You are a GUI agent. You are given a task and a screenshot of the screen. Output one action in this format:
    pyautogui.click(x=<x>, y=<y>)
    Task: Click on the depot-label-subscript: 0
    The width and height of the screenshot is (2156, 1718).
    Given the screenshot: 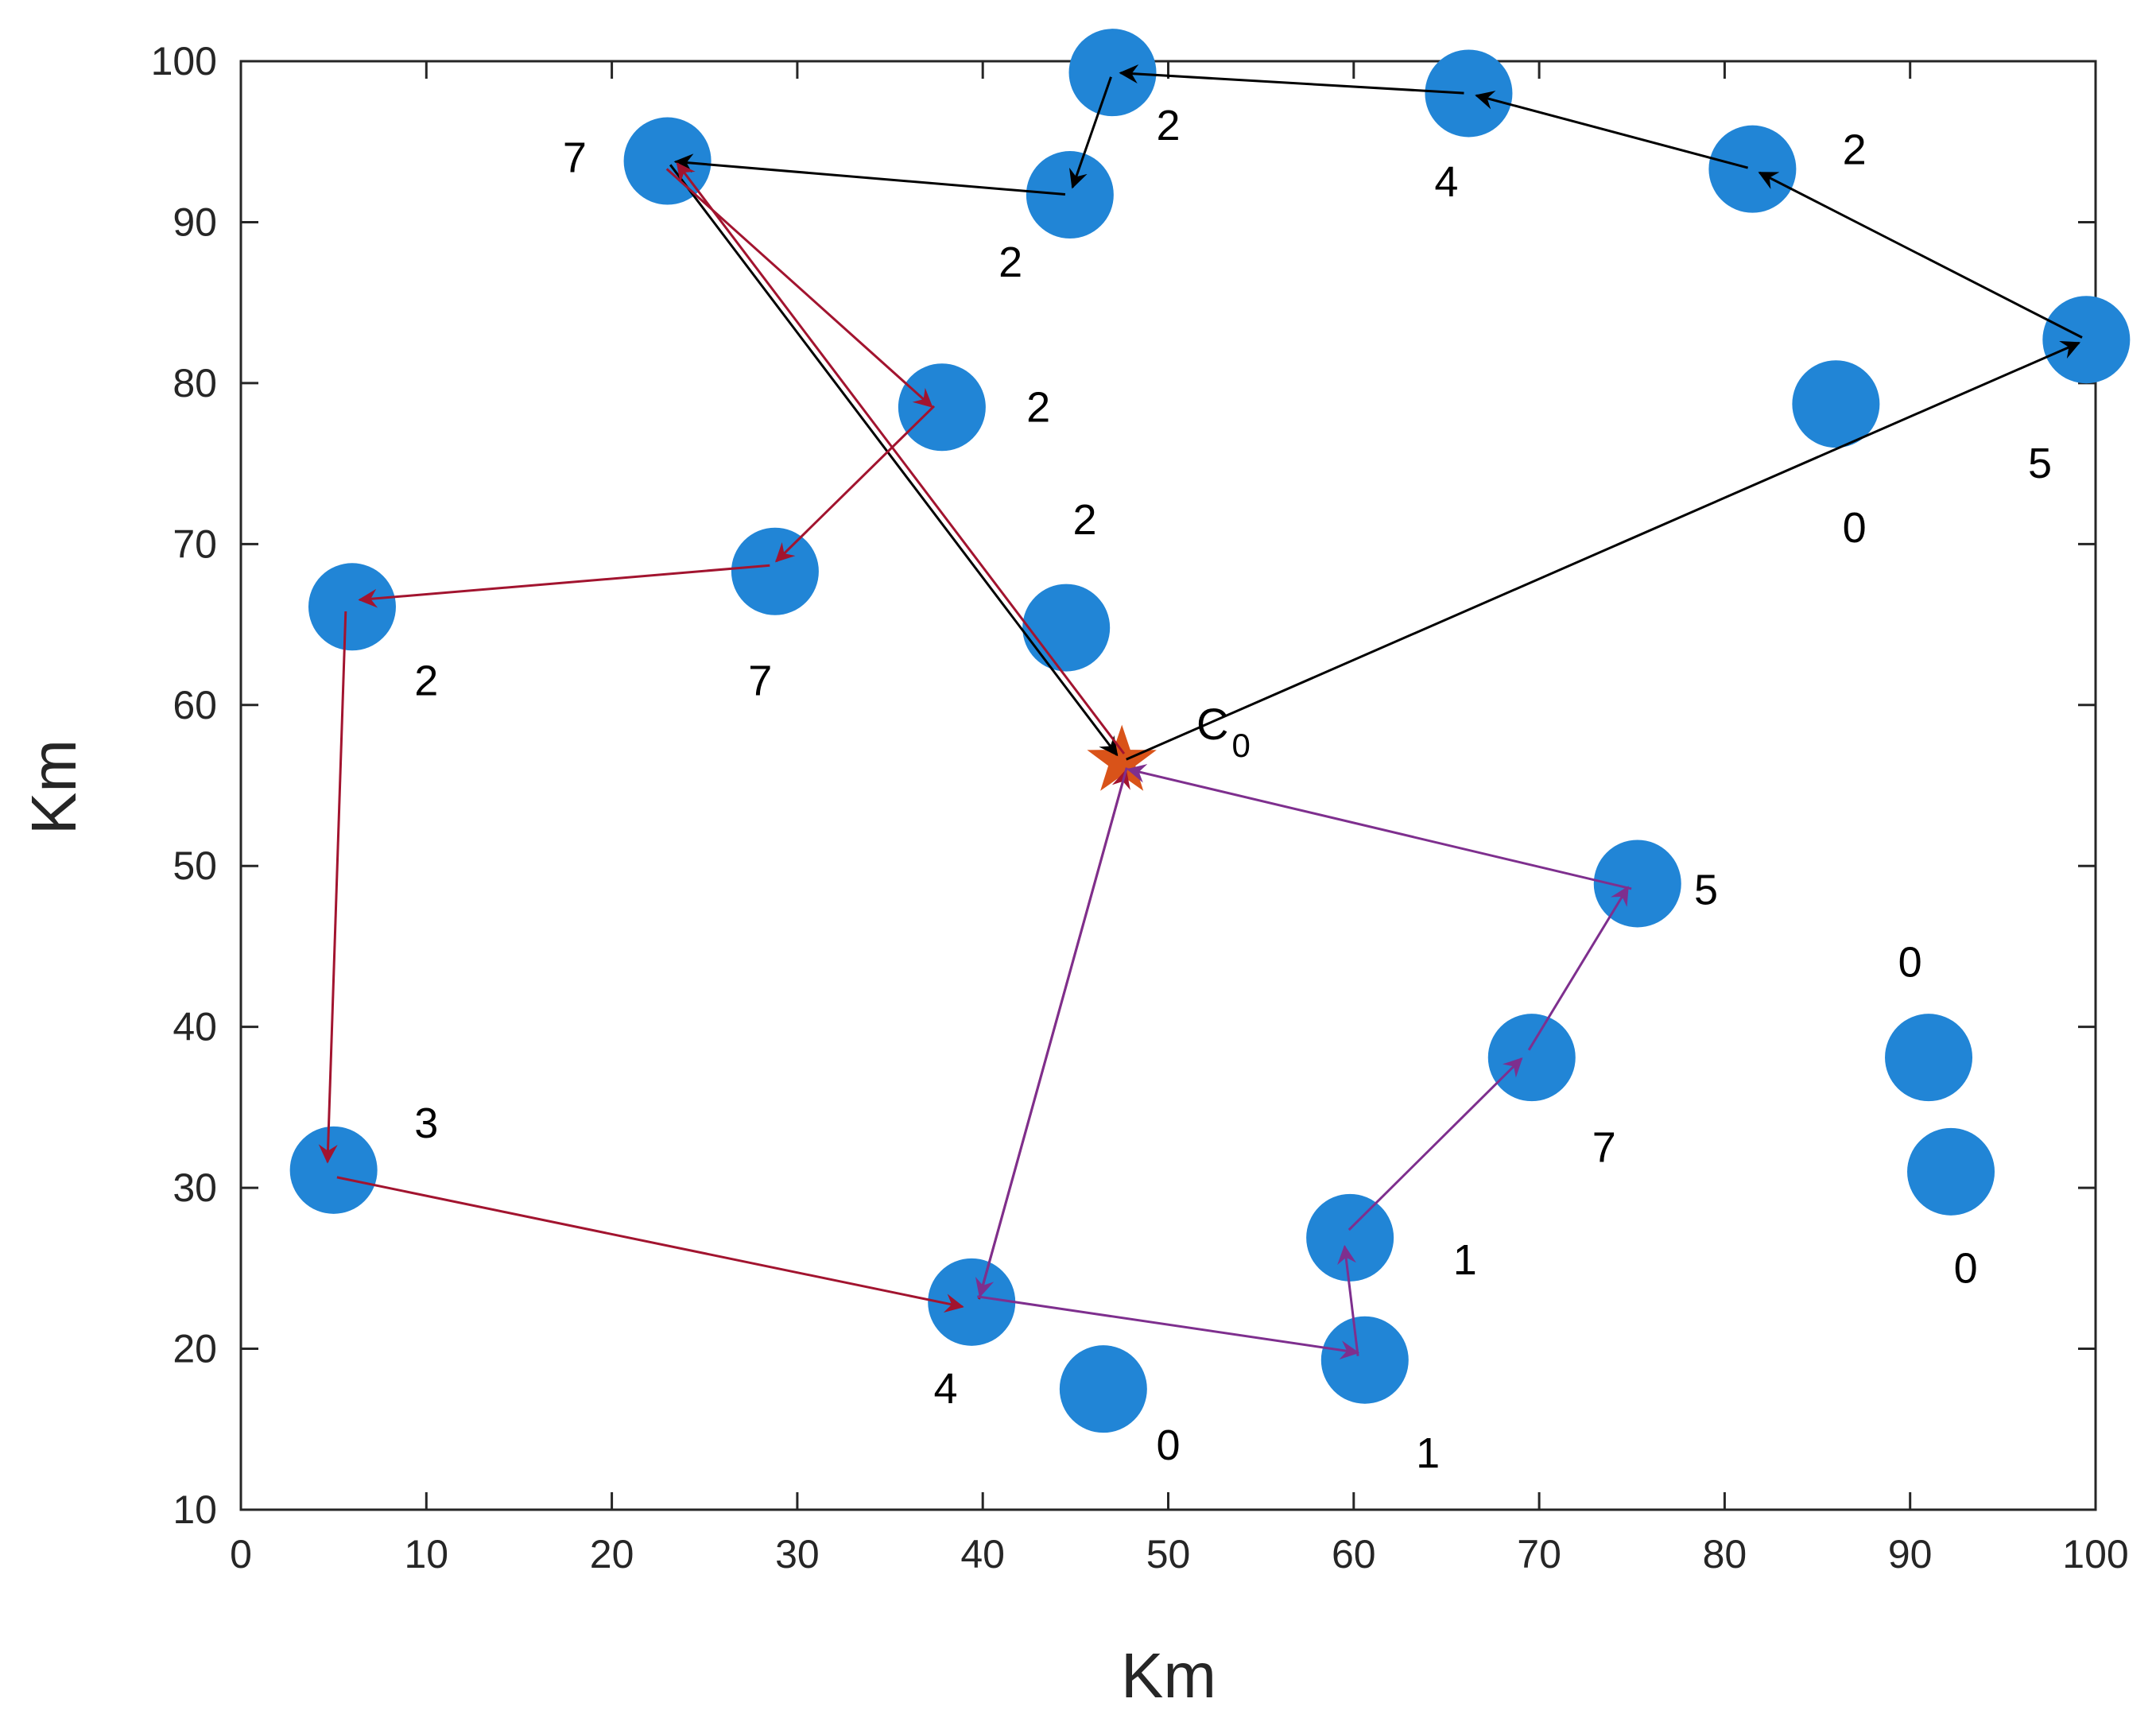 What is the action you would take?
    pyautogui.click(x=1240, y=745)
    